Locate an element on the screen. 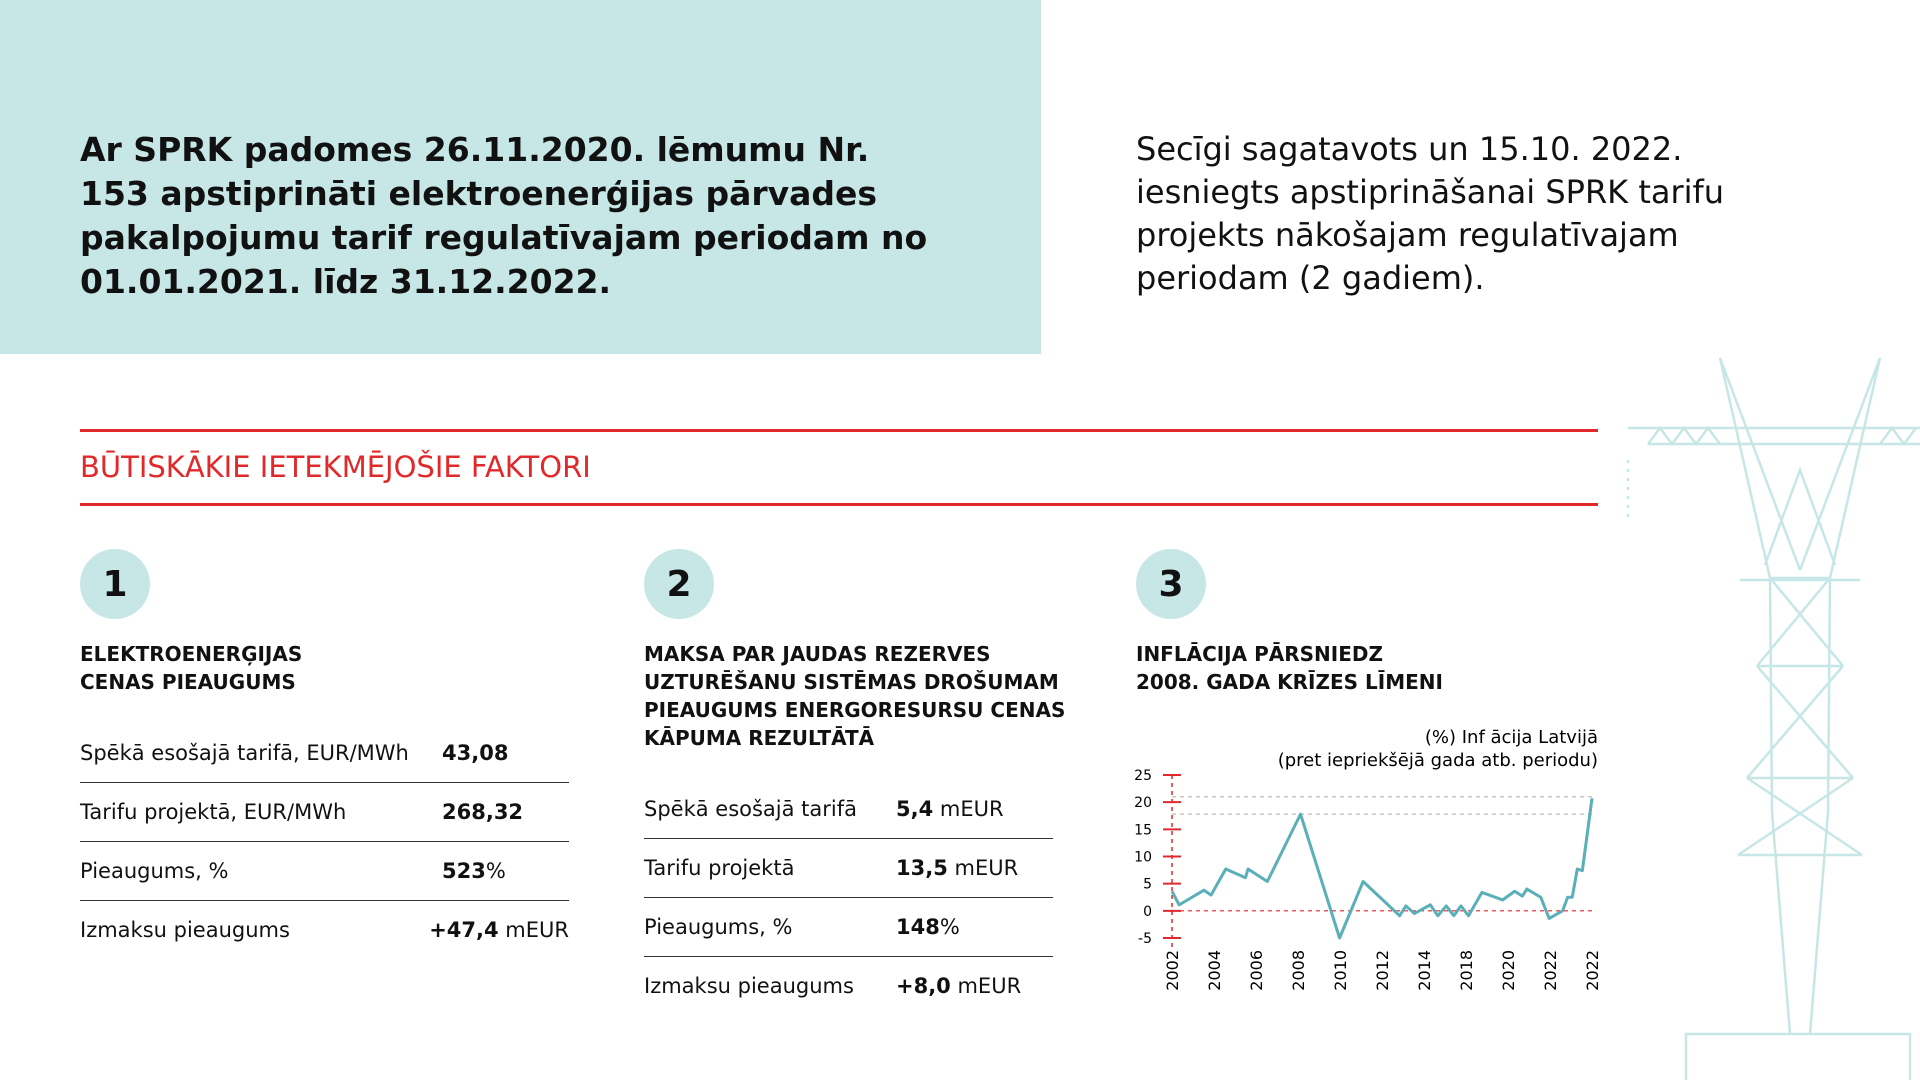  line-series is located at coordinates (1382, 869).